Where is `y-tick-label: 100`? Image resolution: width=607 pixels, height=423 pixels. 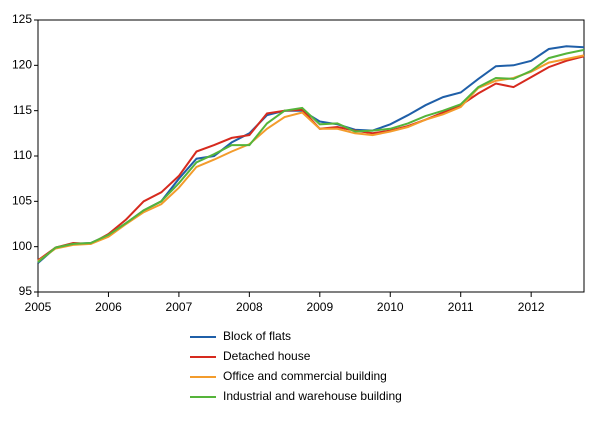
y-tick-label: 100 is located at coordinates (22, 246).